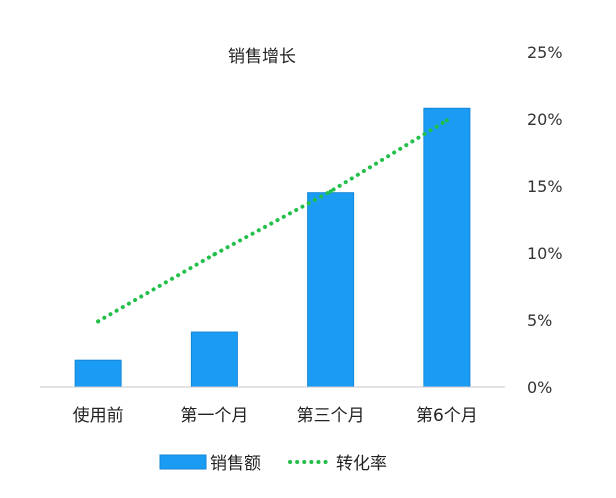  What do you see at coordinates (361, 464) in the screenshot?
I see `legend-label-conversion: 转化率` at bounding box center [361, 464].